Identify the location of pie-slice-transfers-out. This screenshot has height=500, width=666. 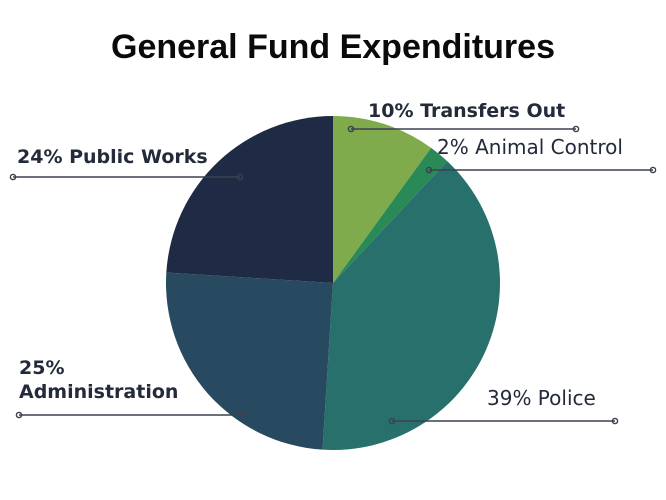
(382, 199).